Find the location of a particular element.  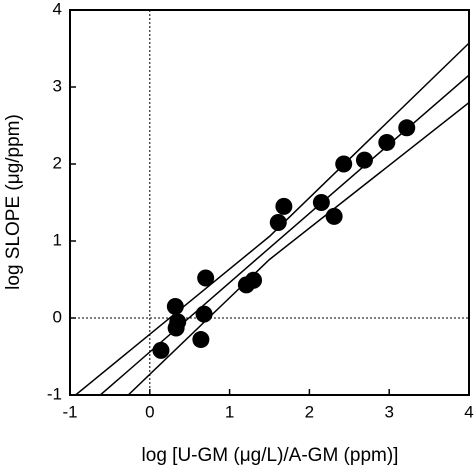

y-tick-label: 1 is located at coordinates (57, 239).